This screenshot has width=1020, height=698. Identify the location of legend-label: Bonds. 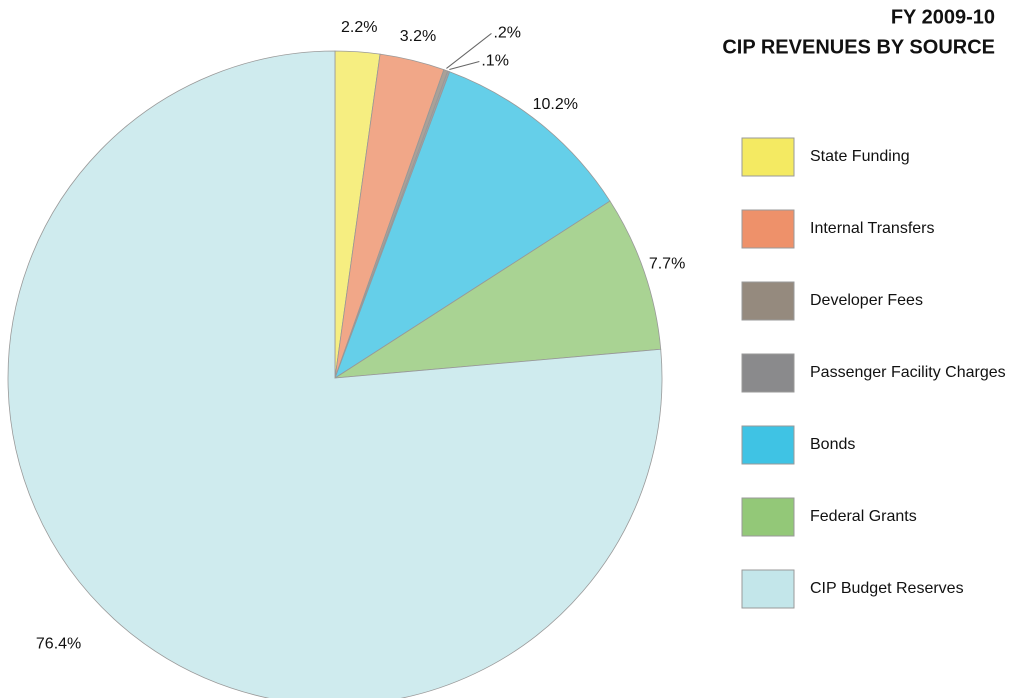
(832, 444).